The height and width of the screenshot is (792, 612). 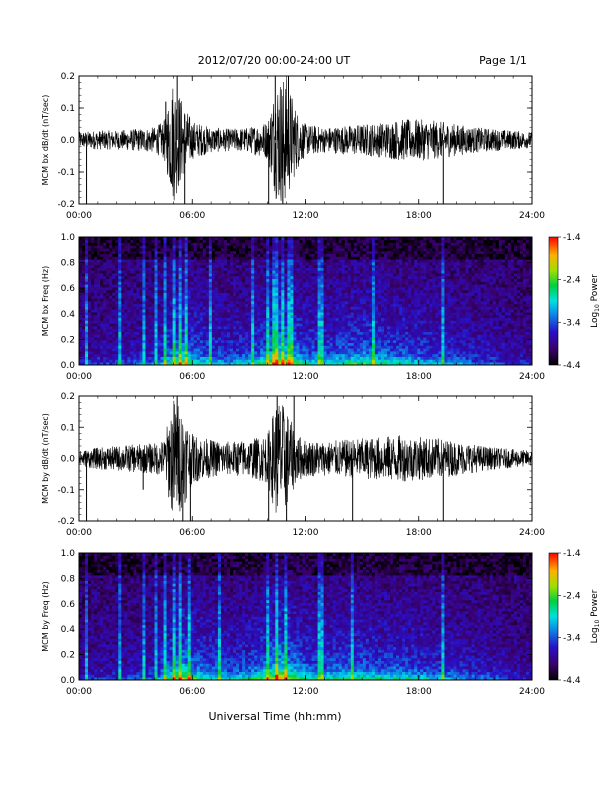 I want to click on y-axis-label: MCM bx Freq (Hz), so click(x=45, y=301).